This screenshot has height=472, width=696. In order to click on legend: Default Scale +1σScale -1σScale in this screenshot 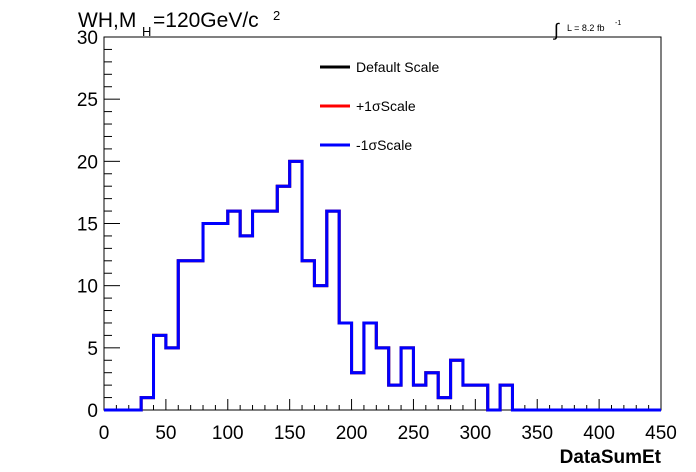, I will do `click(379, 106)`.